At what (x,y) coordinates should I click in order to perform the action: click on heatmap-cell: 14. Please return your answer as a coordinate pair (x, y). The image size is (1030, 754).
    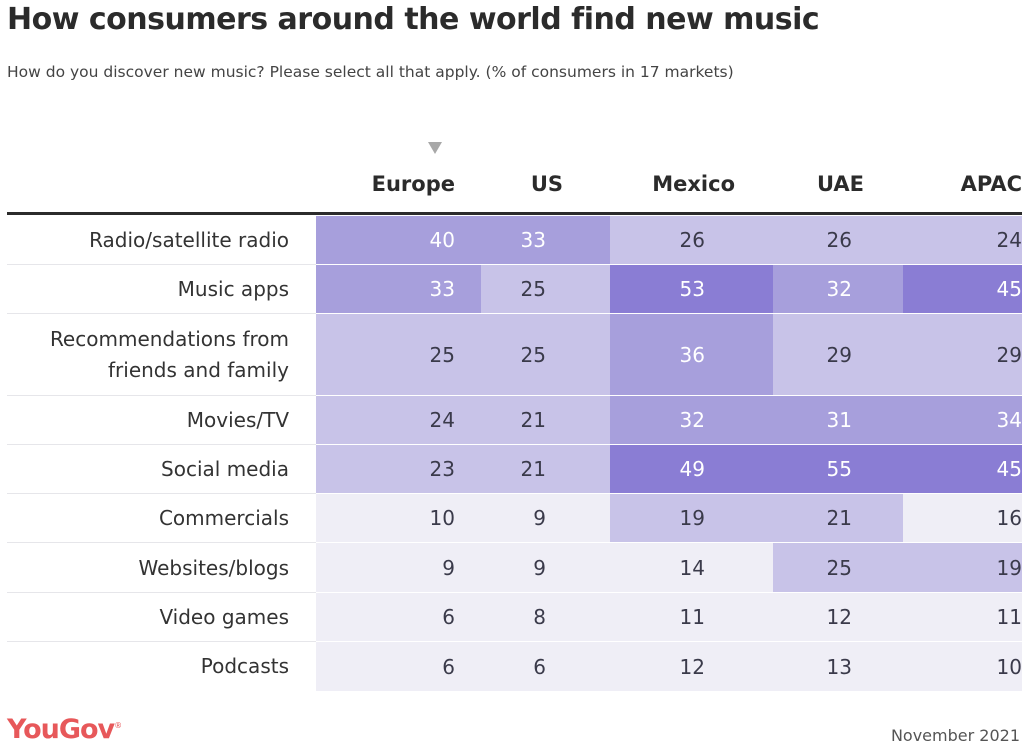
    Looking at the image, I should click on (691, 567).